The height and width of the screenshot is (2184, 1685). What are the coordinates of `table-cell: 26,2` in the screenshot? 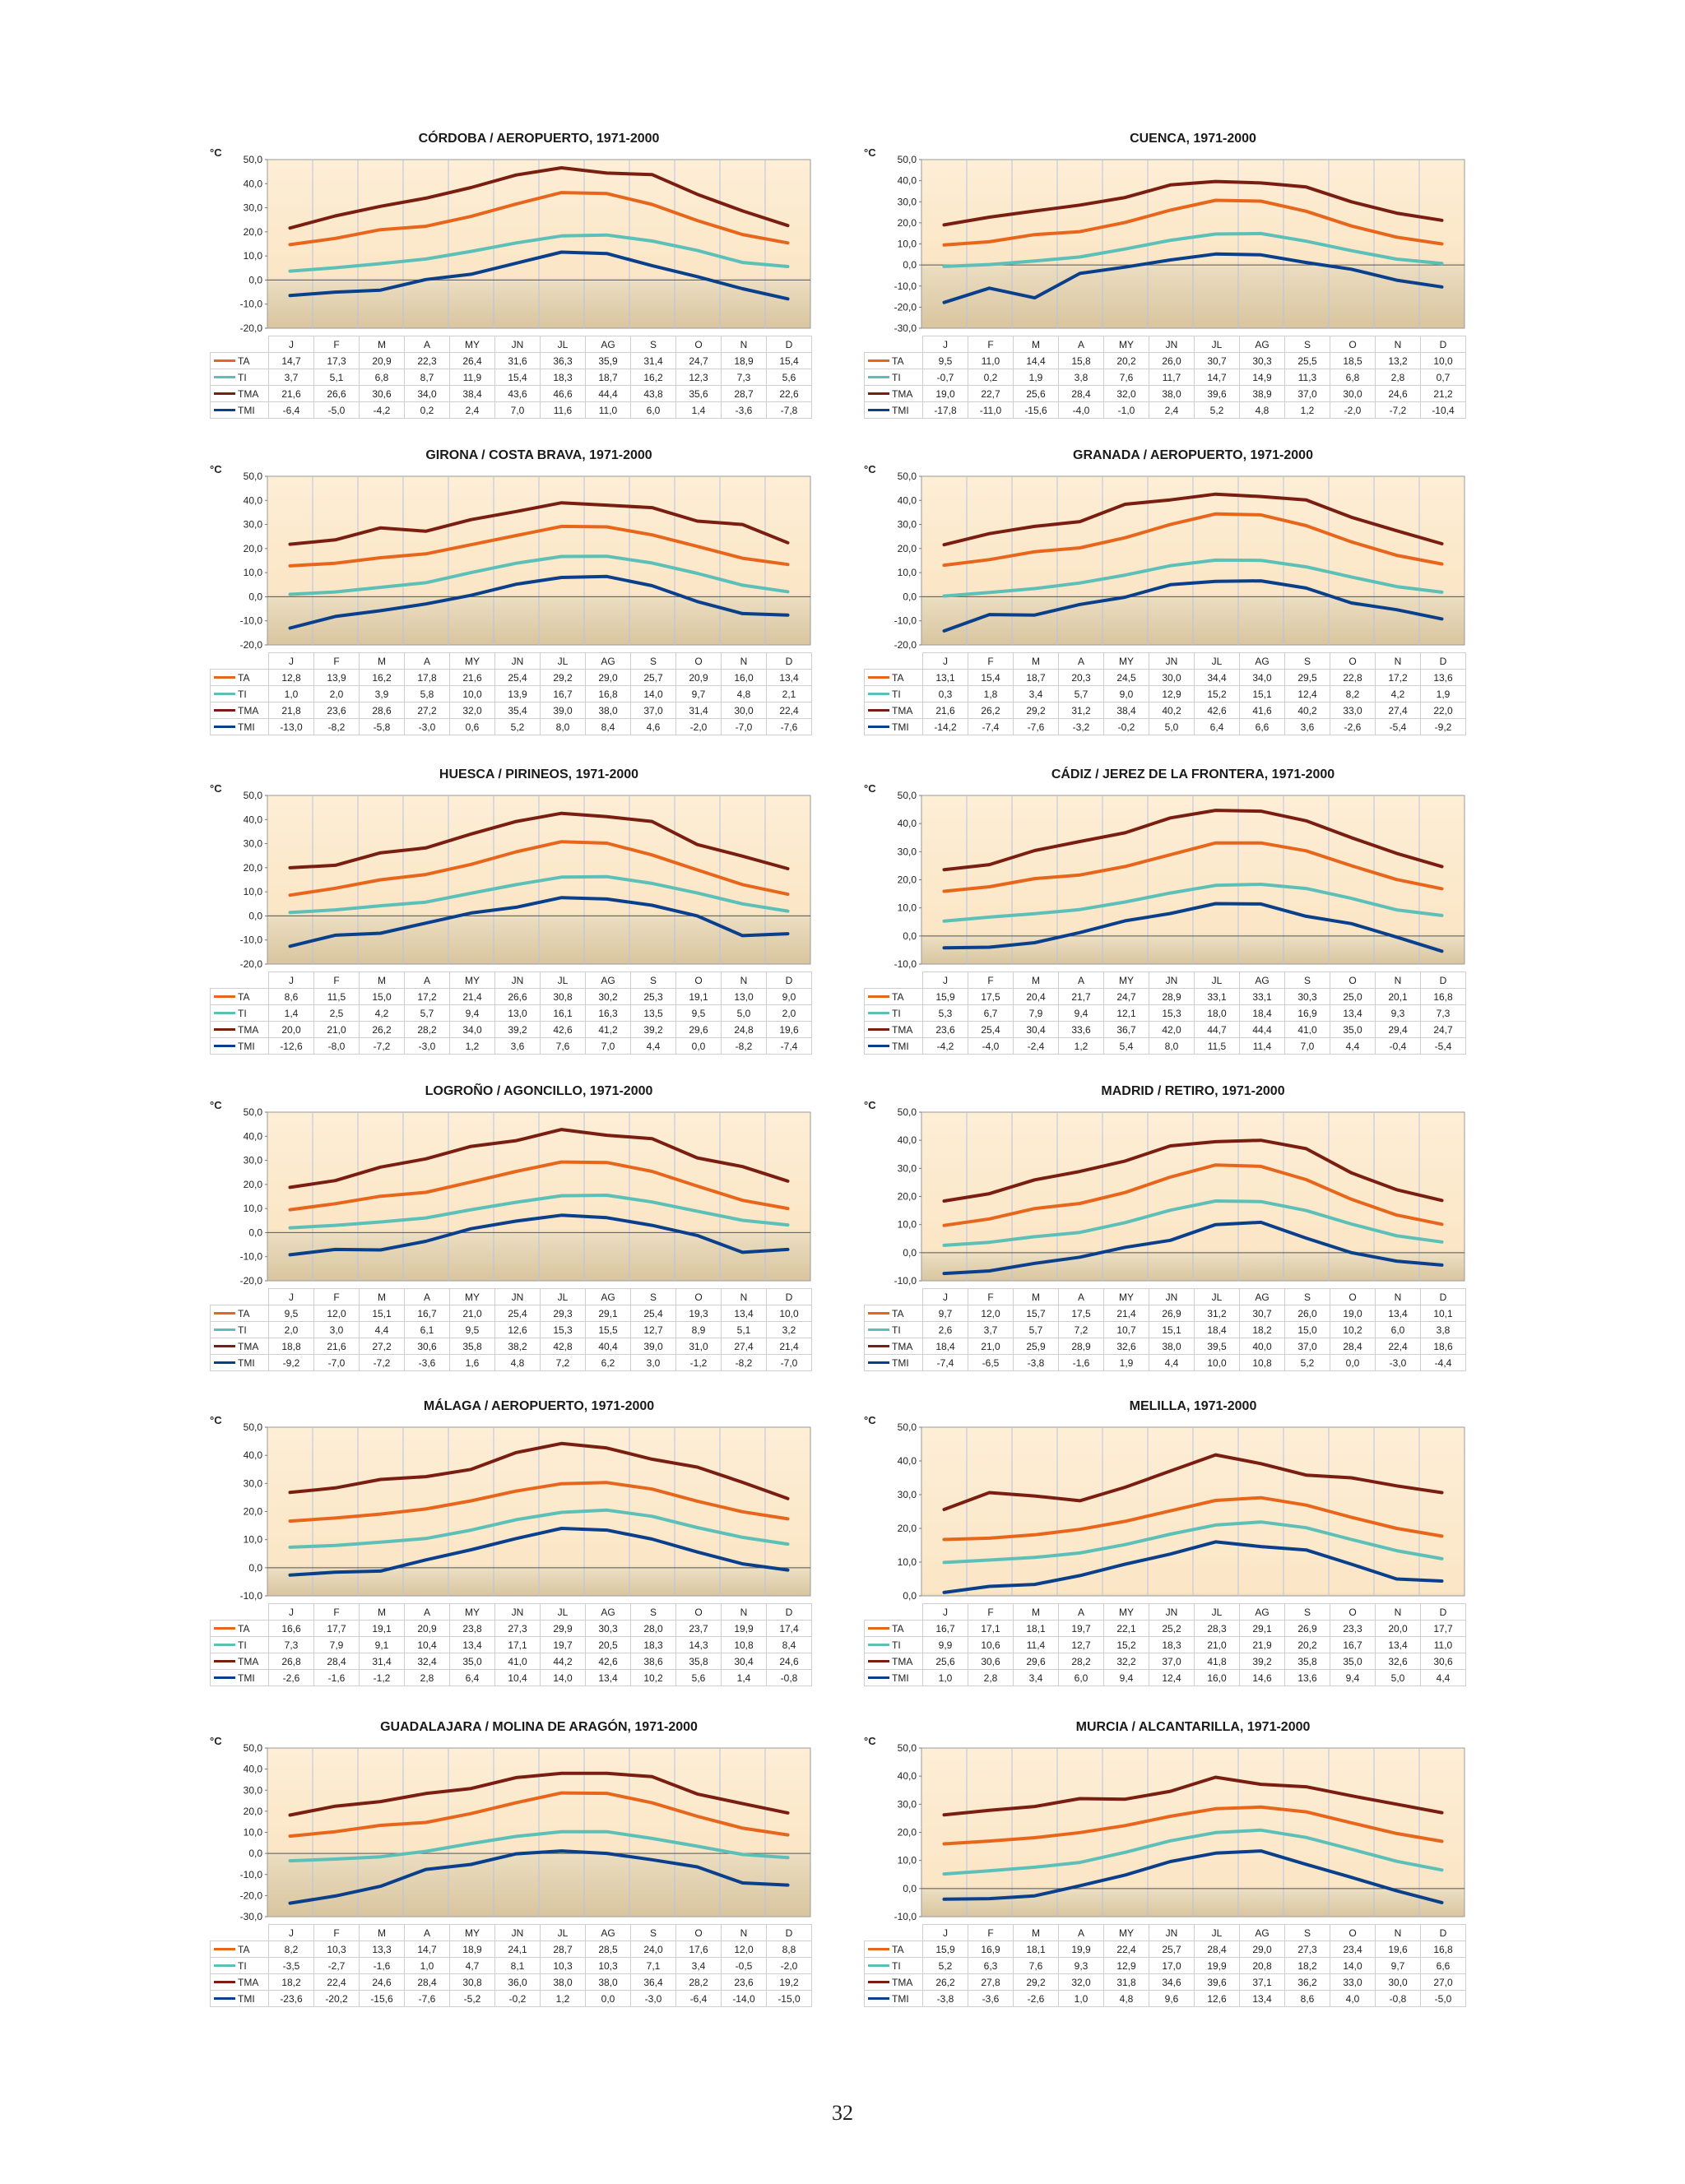 It's located at (991, 710).